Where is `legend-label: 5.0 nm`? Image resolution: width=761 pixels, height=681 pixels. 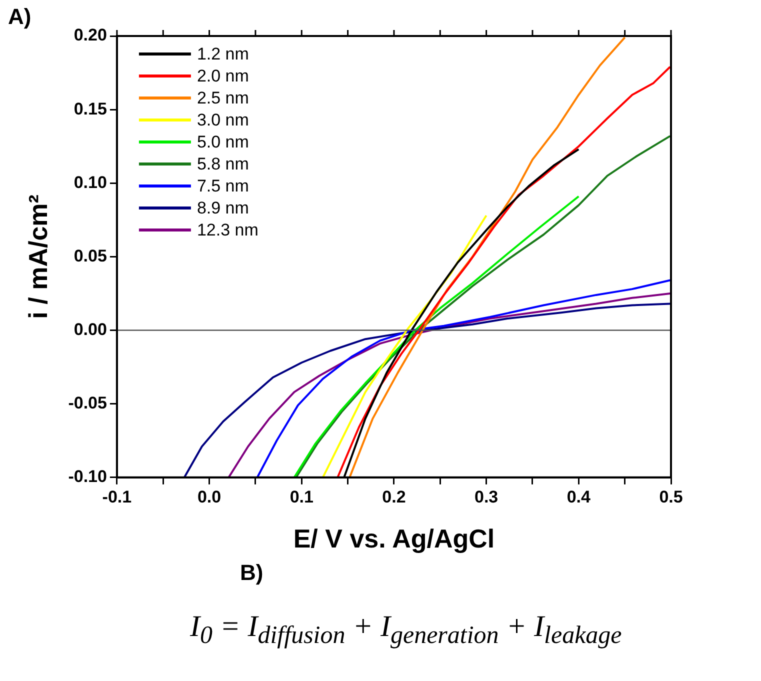
legend-label: 5.0 nm is located at coordinates (222, 142).